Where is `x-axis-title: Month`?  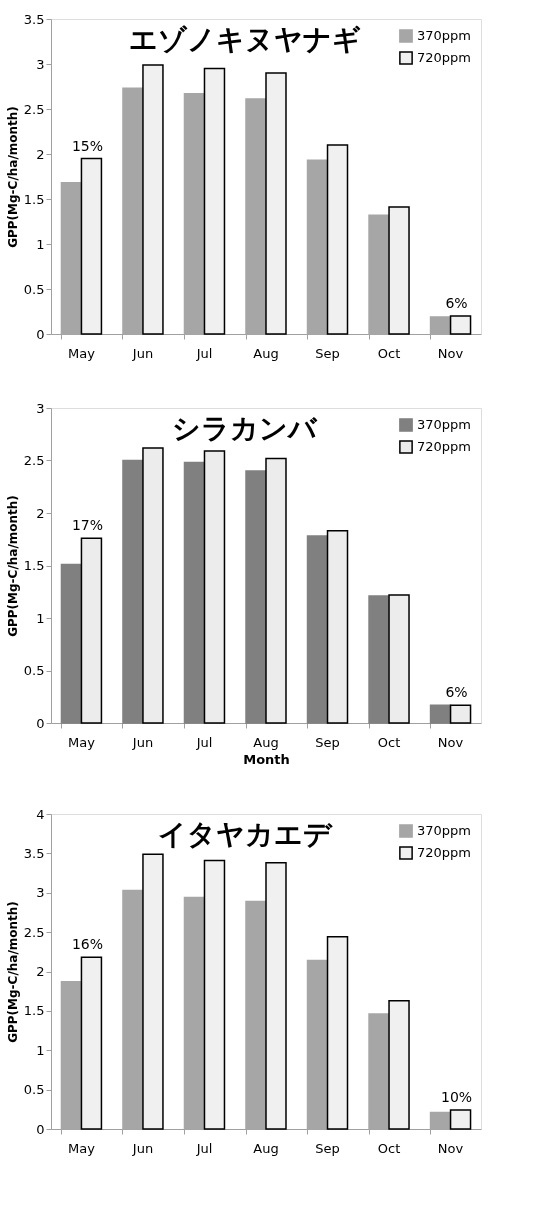
x-axis-title: Month is located at coordinates (266, 759).